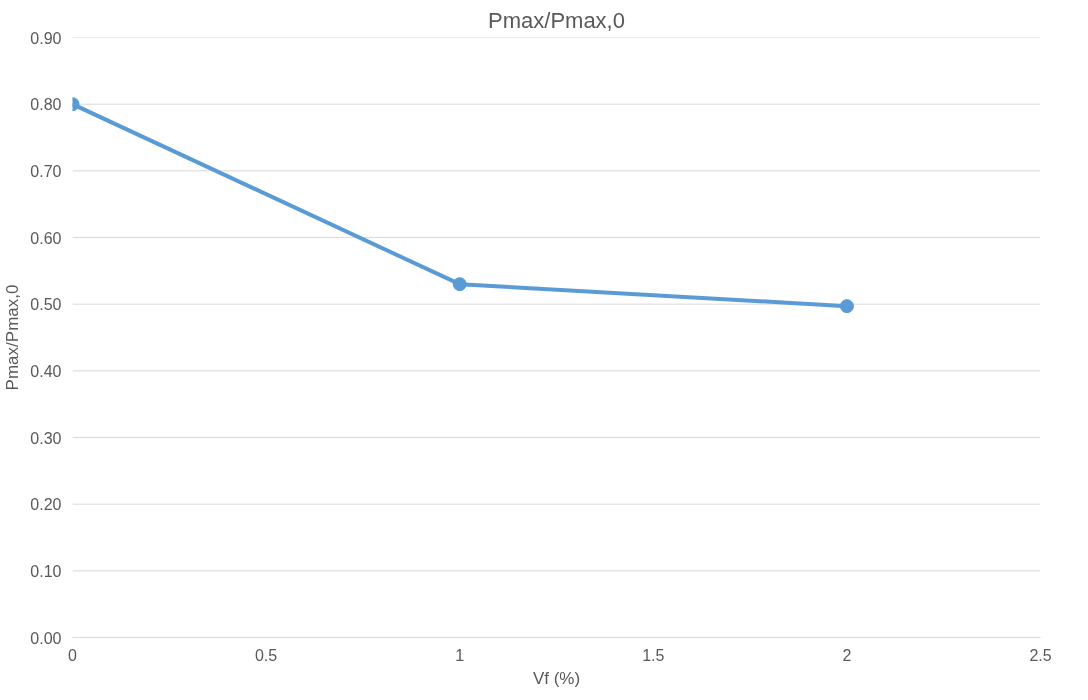 The height and width of the screenshot is (700, 1088). What do you see at coordinates (46, 638) in the screenshot?
I see `y-tick-label: 0.00` at bounding box center [46, 638].